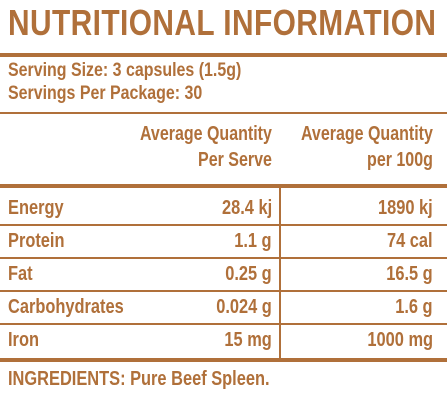 Image resolution: width=447 pixels, height=400 pixels. Describe the element at coordinates (235, 160) in the screenshot. I see `column-header-per-serve-line2: Per Serve` at that location.